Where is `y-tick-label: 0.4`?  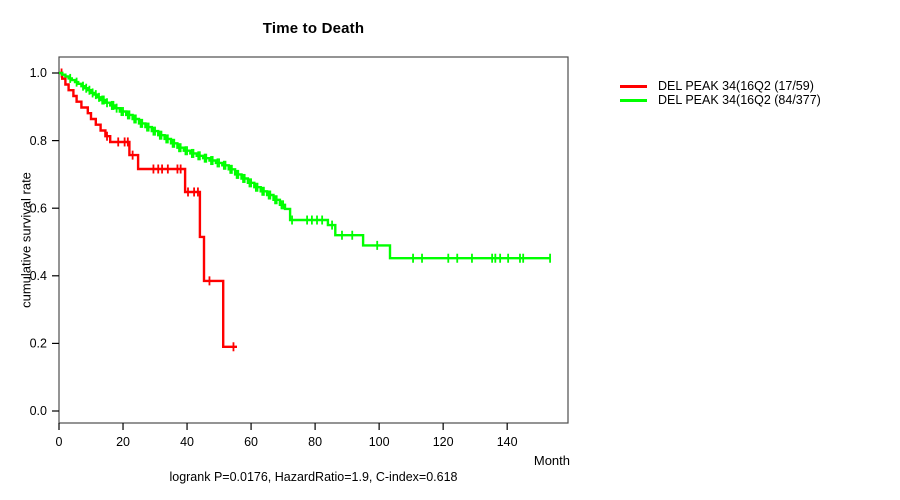
y-tick-label: 0.4 is located at coordinates (38, 276).